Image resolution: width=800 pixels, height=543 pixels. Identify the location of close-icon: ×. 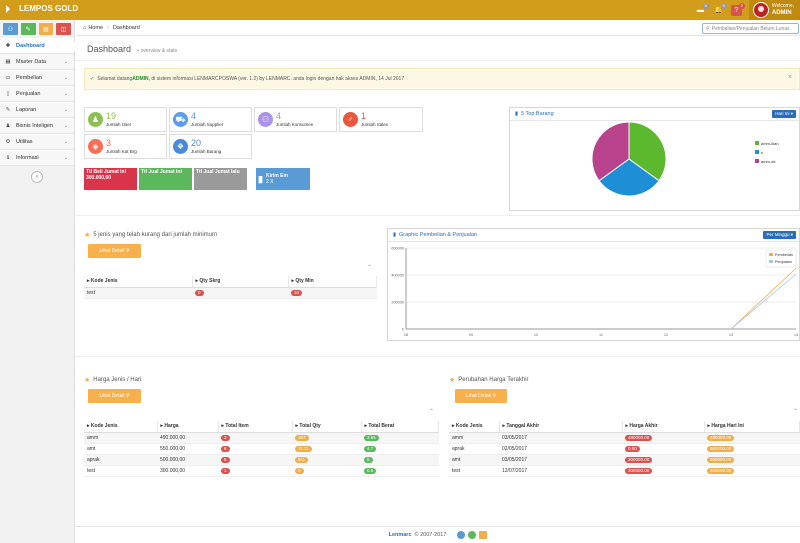
(789, 77).